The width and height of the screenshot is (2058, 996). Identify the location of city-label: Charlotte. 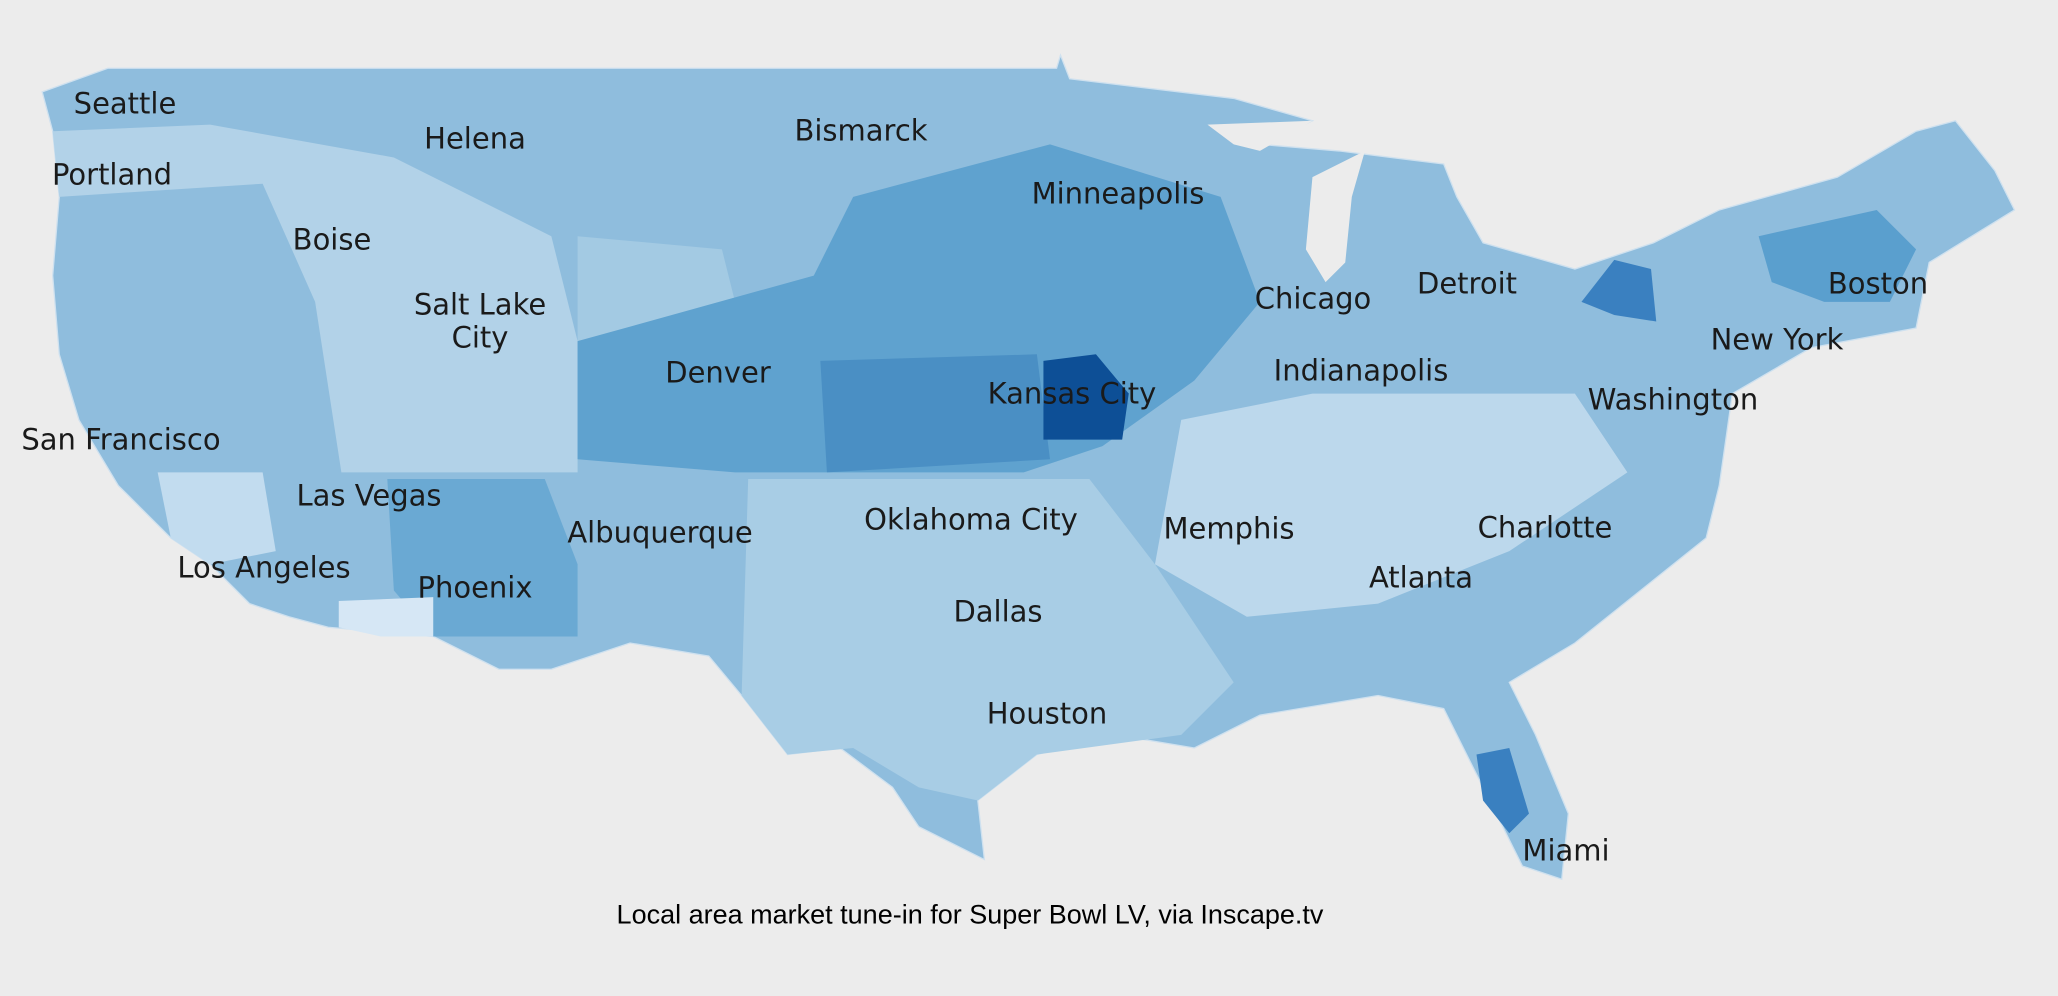
(1545, 527).